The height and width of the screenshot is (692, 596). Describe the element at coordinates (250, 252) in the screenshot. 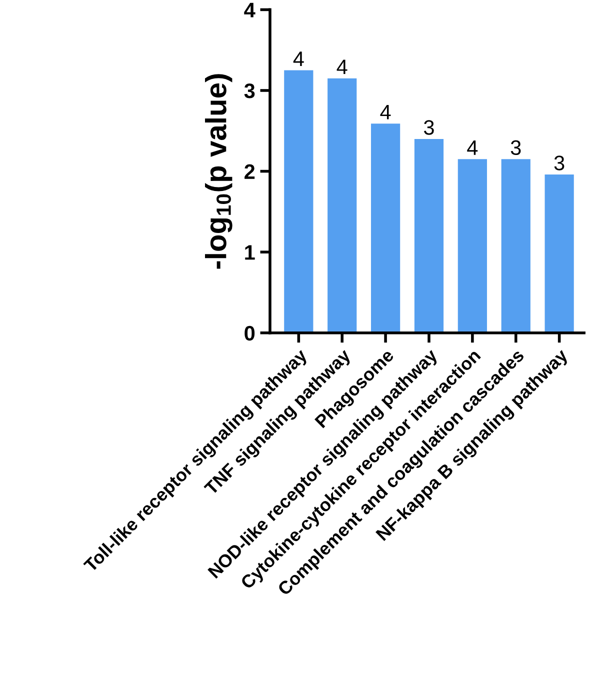

I see `y-tick-label: 1` at that location.